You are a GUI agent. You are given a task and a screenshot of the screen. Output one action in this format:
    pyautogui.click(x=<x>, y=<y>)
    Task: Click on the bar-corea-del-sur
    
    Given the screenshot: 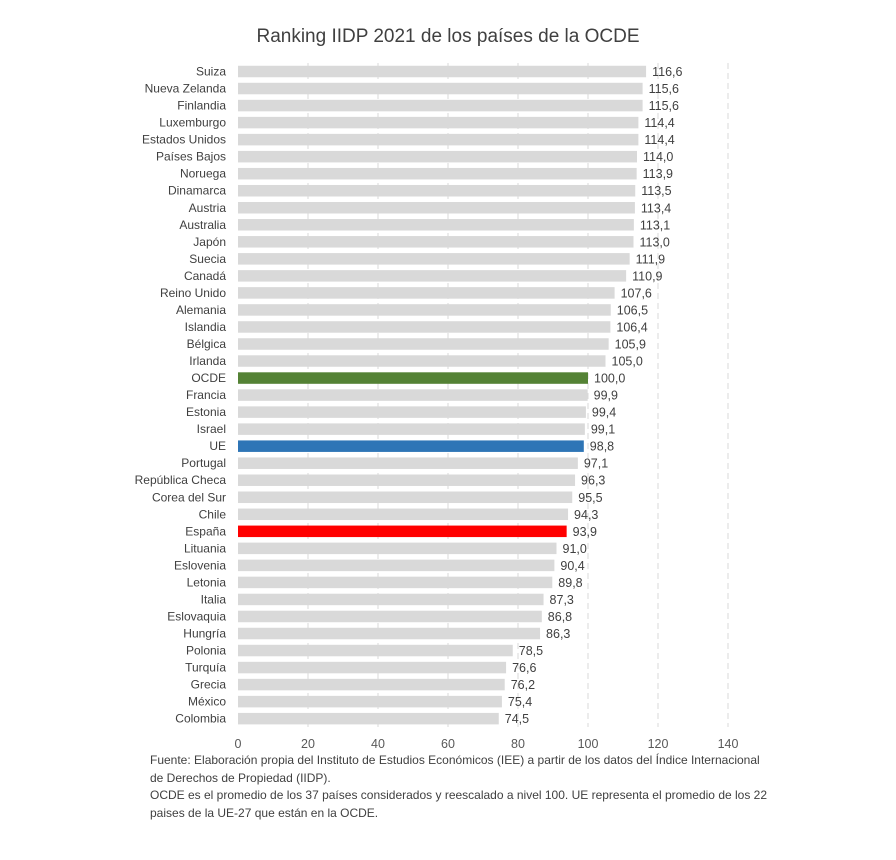 What is the action you would take?
    pyautogui.click(x=405, y=497)
    